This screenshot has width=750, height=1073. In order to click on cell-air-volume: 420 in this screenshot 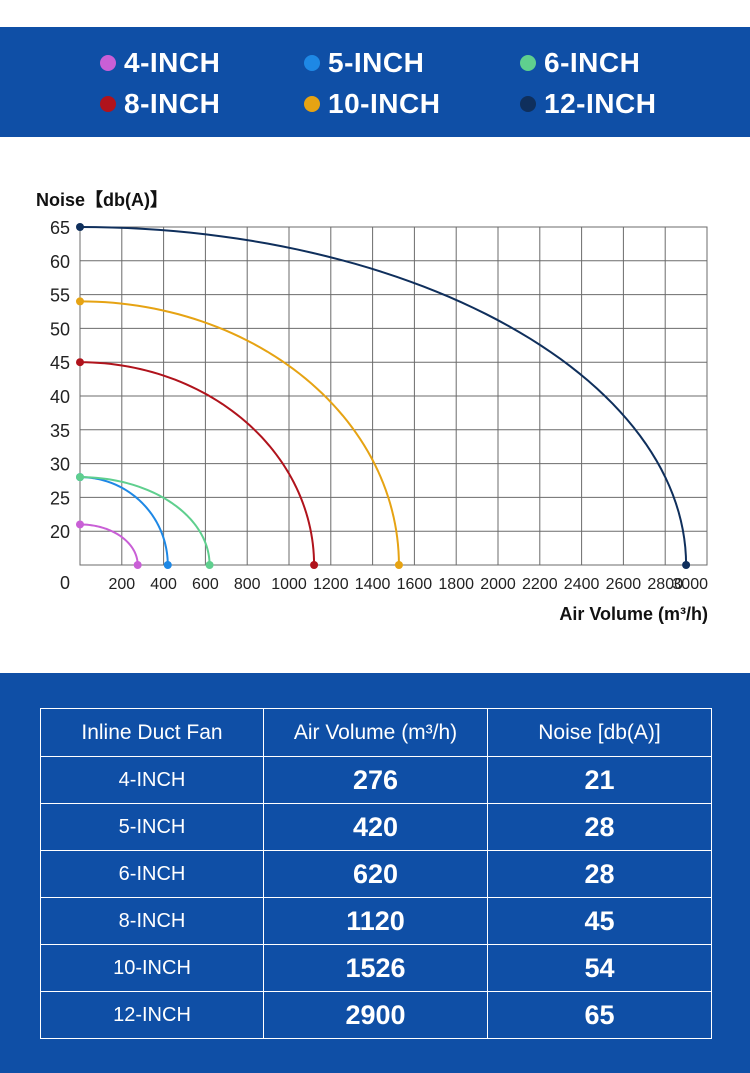, I will do `click(375, 827)`.